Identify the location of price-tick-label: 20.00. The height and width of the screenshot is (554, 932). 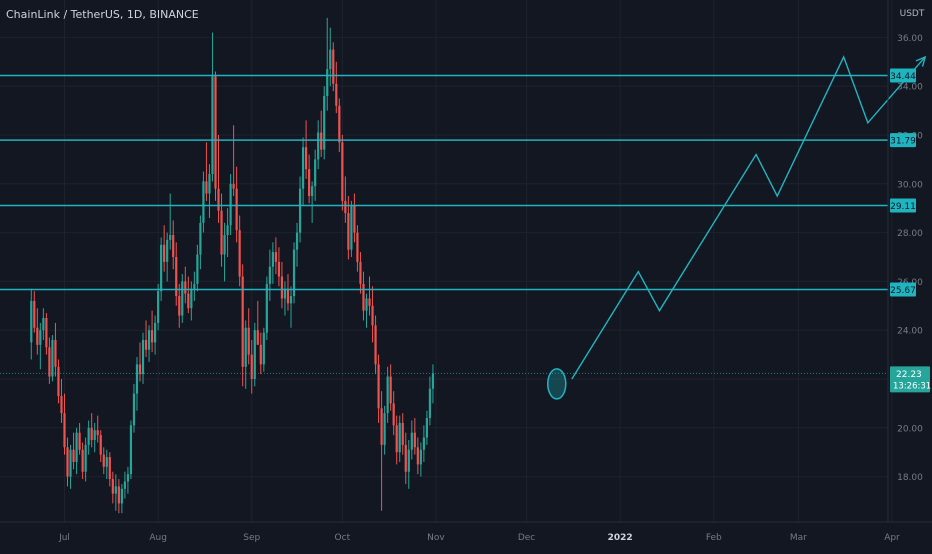
(910, 429).